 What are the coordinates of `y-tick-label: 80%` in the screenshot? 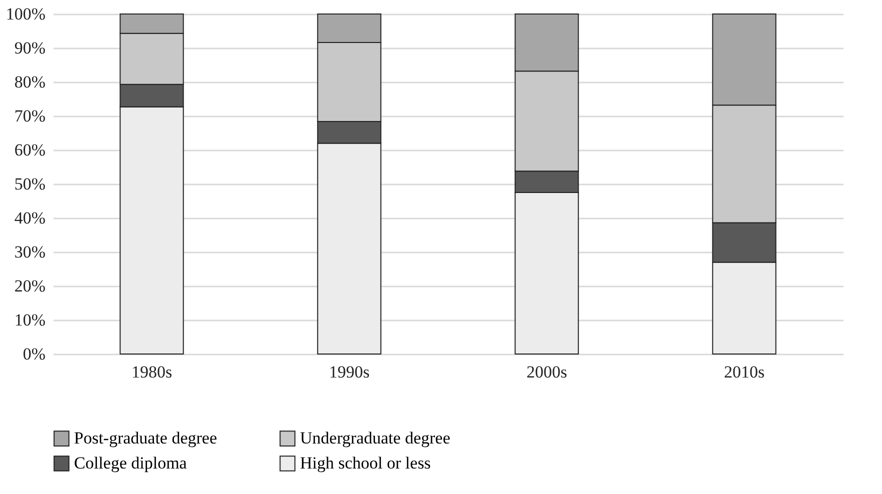 It's located at (30, 82).